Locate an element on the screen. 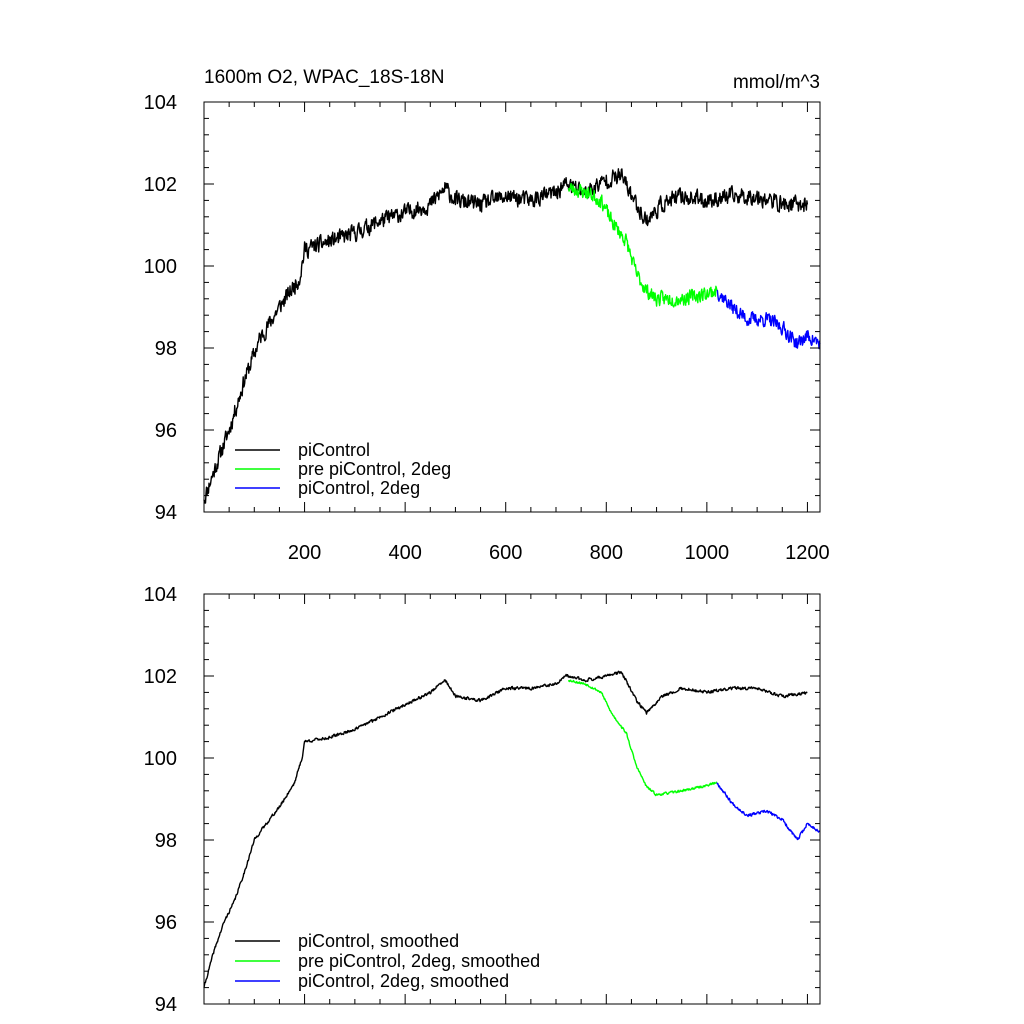  x-tick-label: 800 is located at coordinates (606, 553).